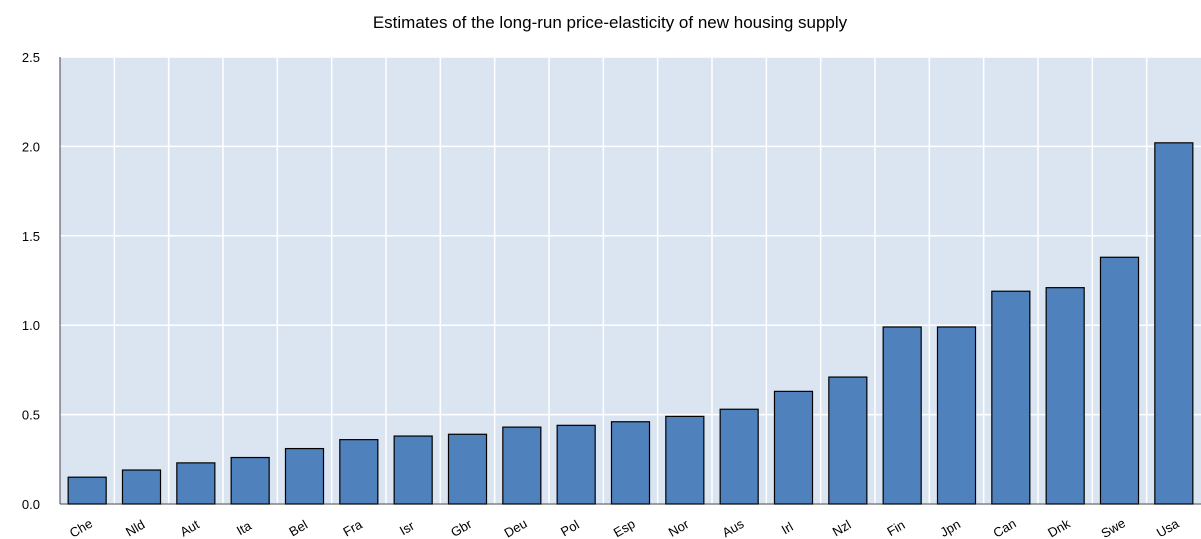 Image resolution: width=1201 pixels, height=539 pixels. What do you see at coordinates (787, 528) in the screenshot?
I see `x-tick-label: Irl` at bounding box center [787, 528].